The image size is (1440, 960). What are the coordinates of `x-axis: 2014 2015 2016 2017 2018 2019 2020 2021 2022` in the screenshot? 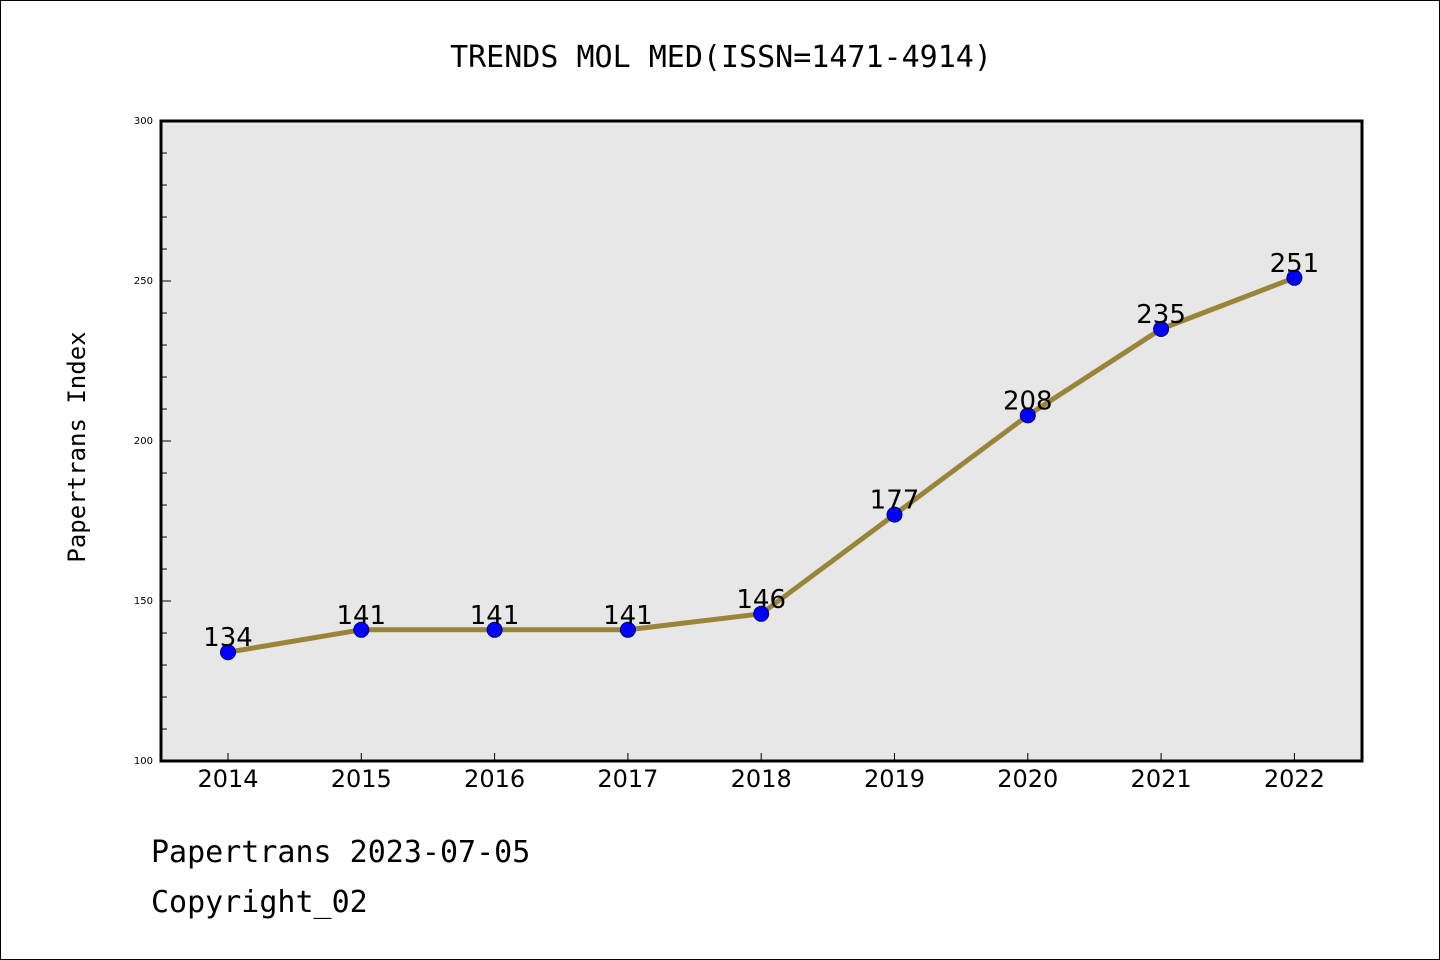 It's located at (761, 773).